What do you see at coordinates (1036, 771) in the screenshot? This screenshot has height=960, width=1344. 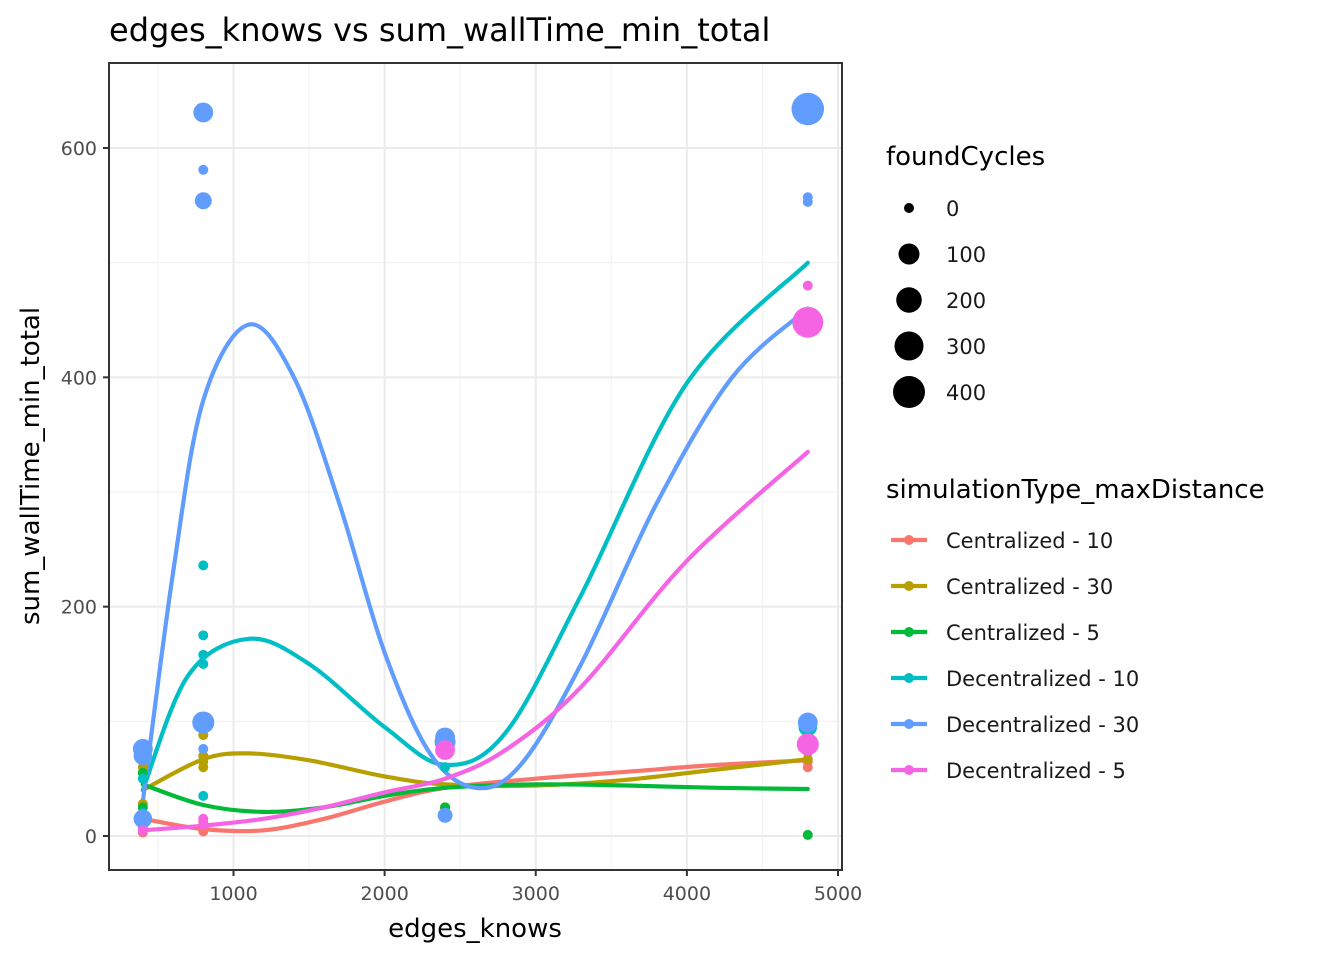 I see `color-legend-label: Decentralized - 5` at bounding box center [1036, 771].